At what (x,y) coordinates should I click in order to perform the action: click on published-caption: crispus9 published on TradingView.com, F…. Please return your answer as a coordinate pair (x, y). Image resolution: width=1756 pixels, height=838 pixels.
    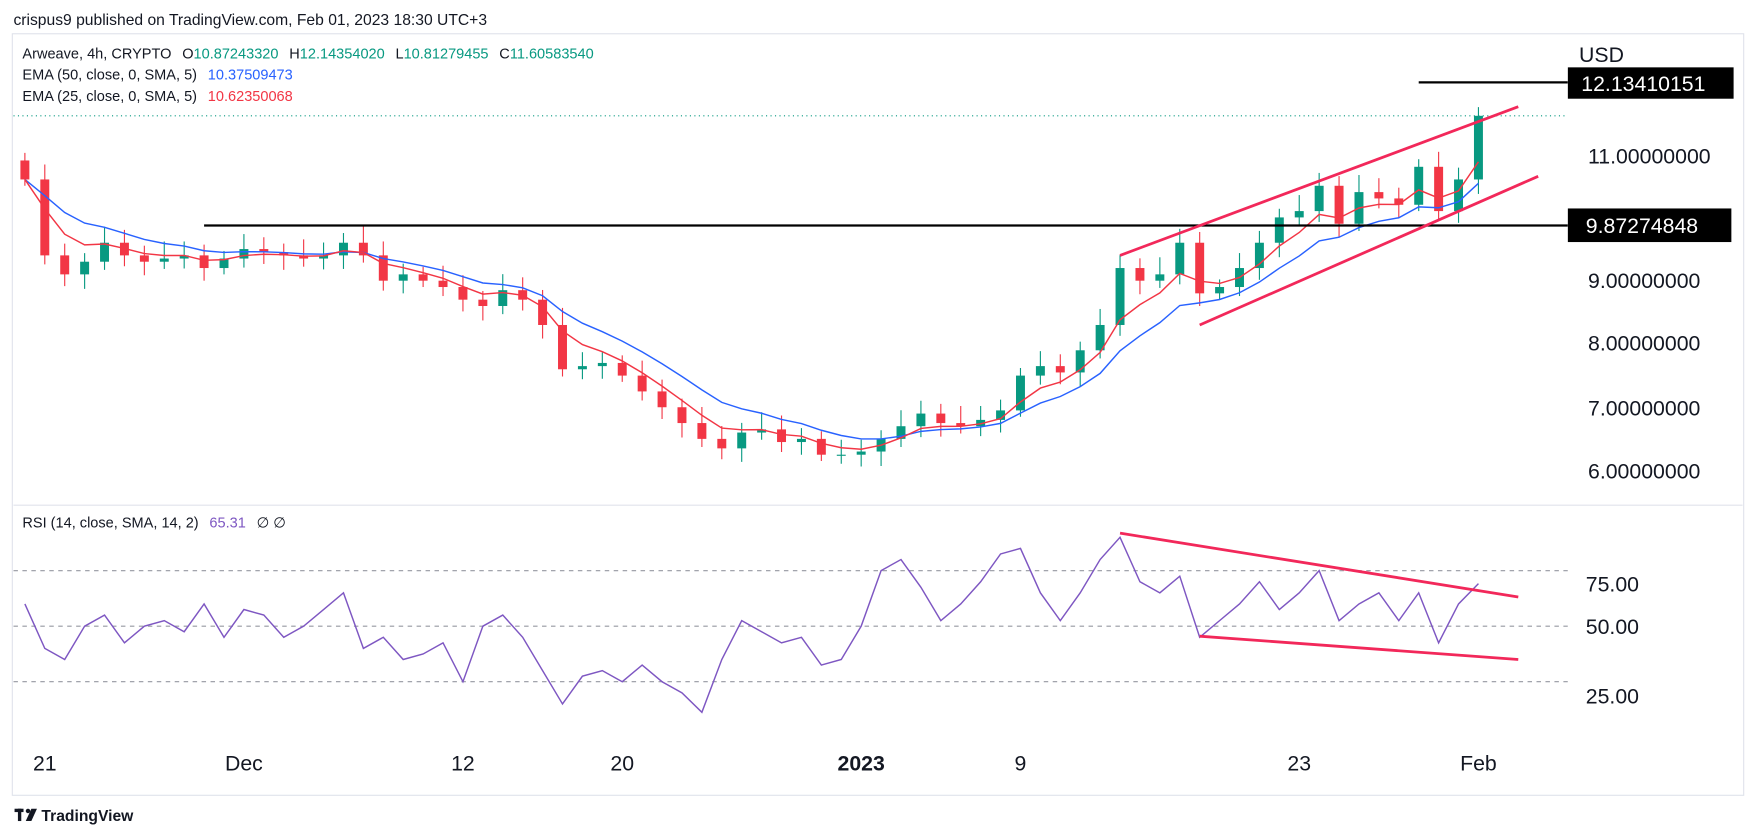
    Looking at the image, I should click on (250, 20).